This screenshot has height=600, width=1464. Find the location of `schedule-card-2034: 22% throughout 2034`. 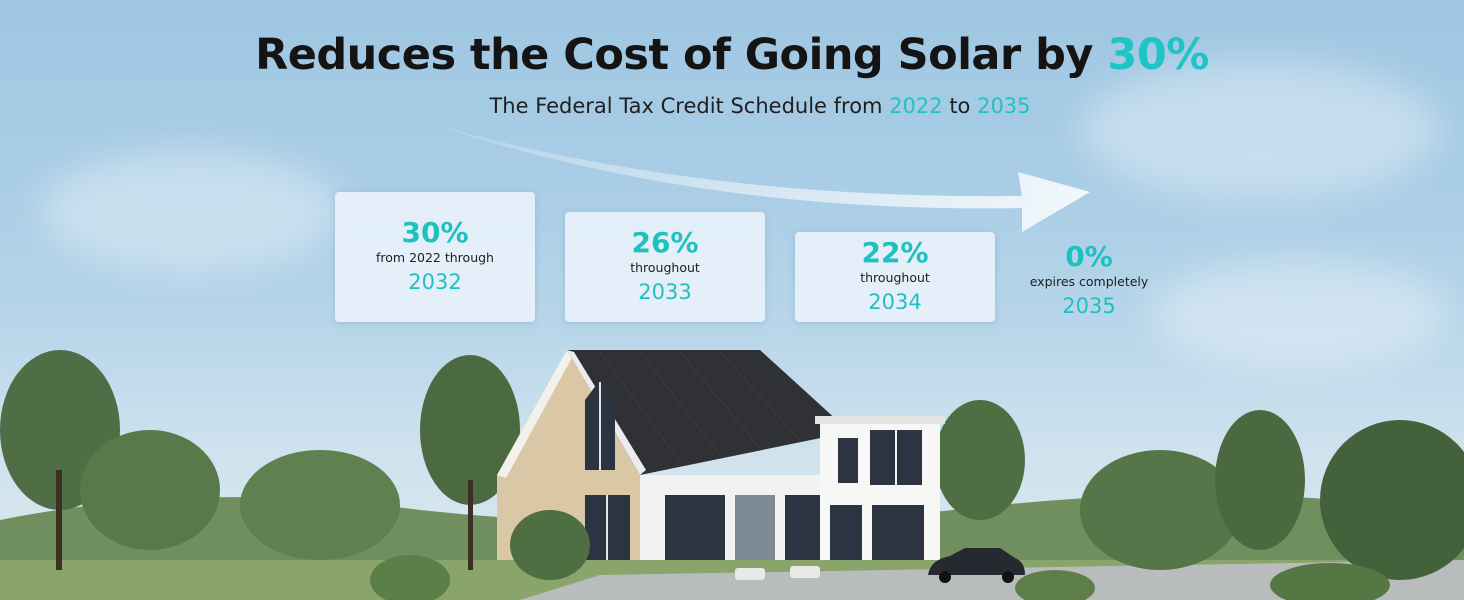

schedule-card-2034: 22% throughout 2034 is located at coordinates (895, 277).